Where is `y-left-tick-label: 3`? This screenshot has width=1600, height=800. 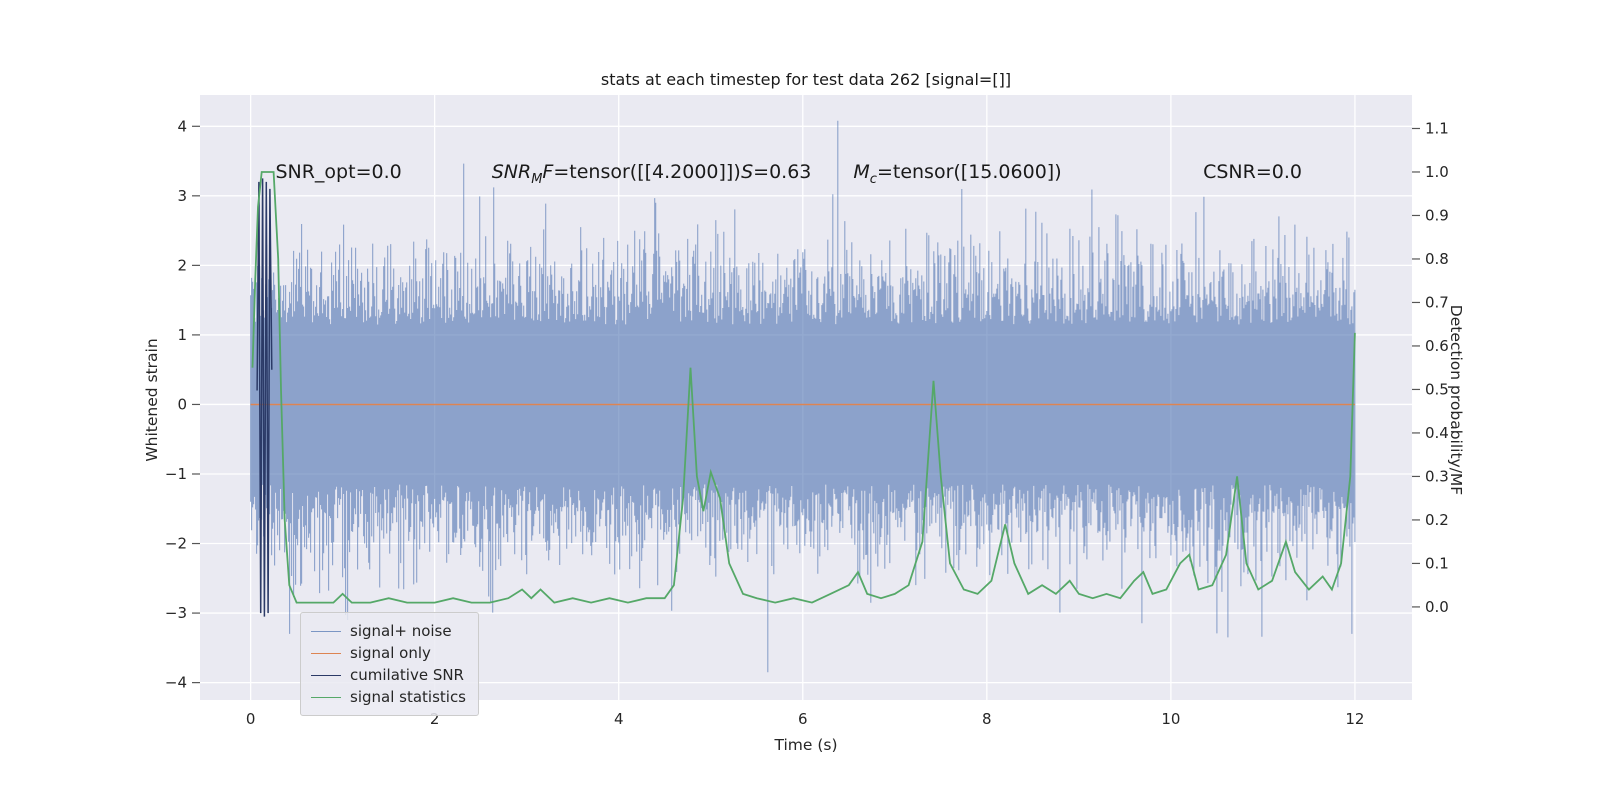
y-left-tick-label: 3 is located at coordinates (182, 196).